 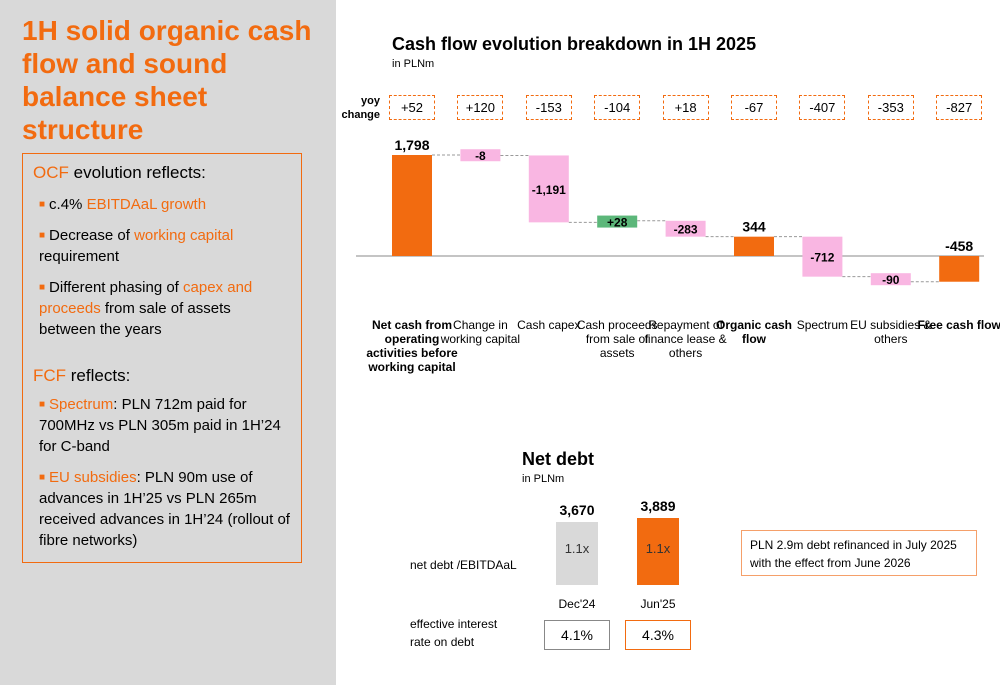 I want to click on yoy-change-value: -67, so click(x=754, y=107).